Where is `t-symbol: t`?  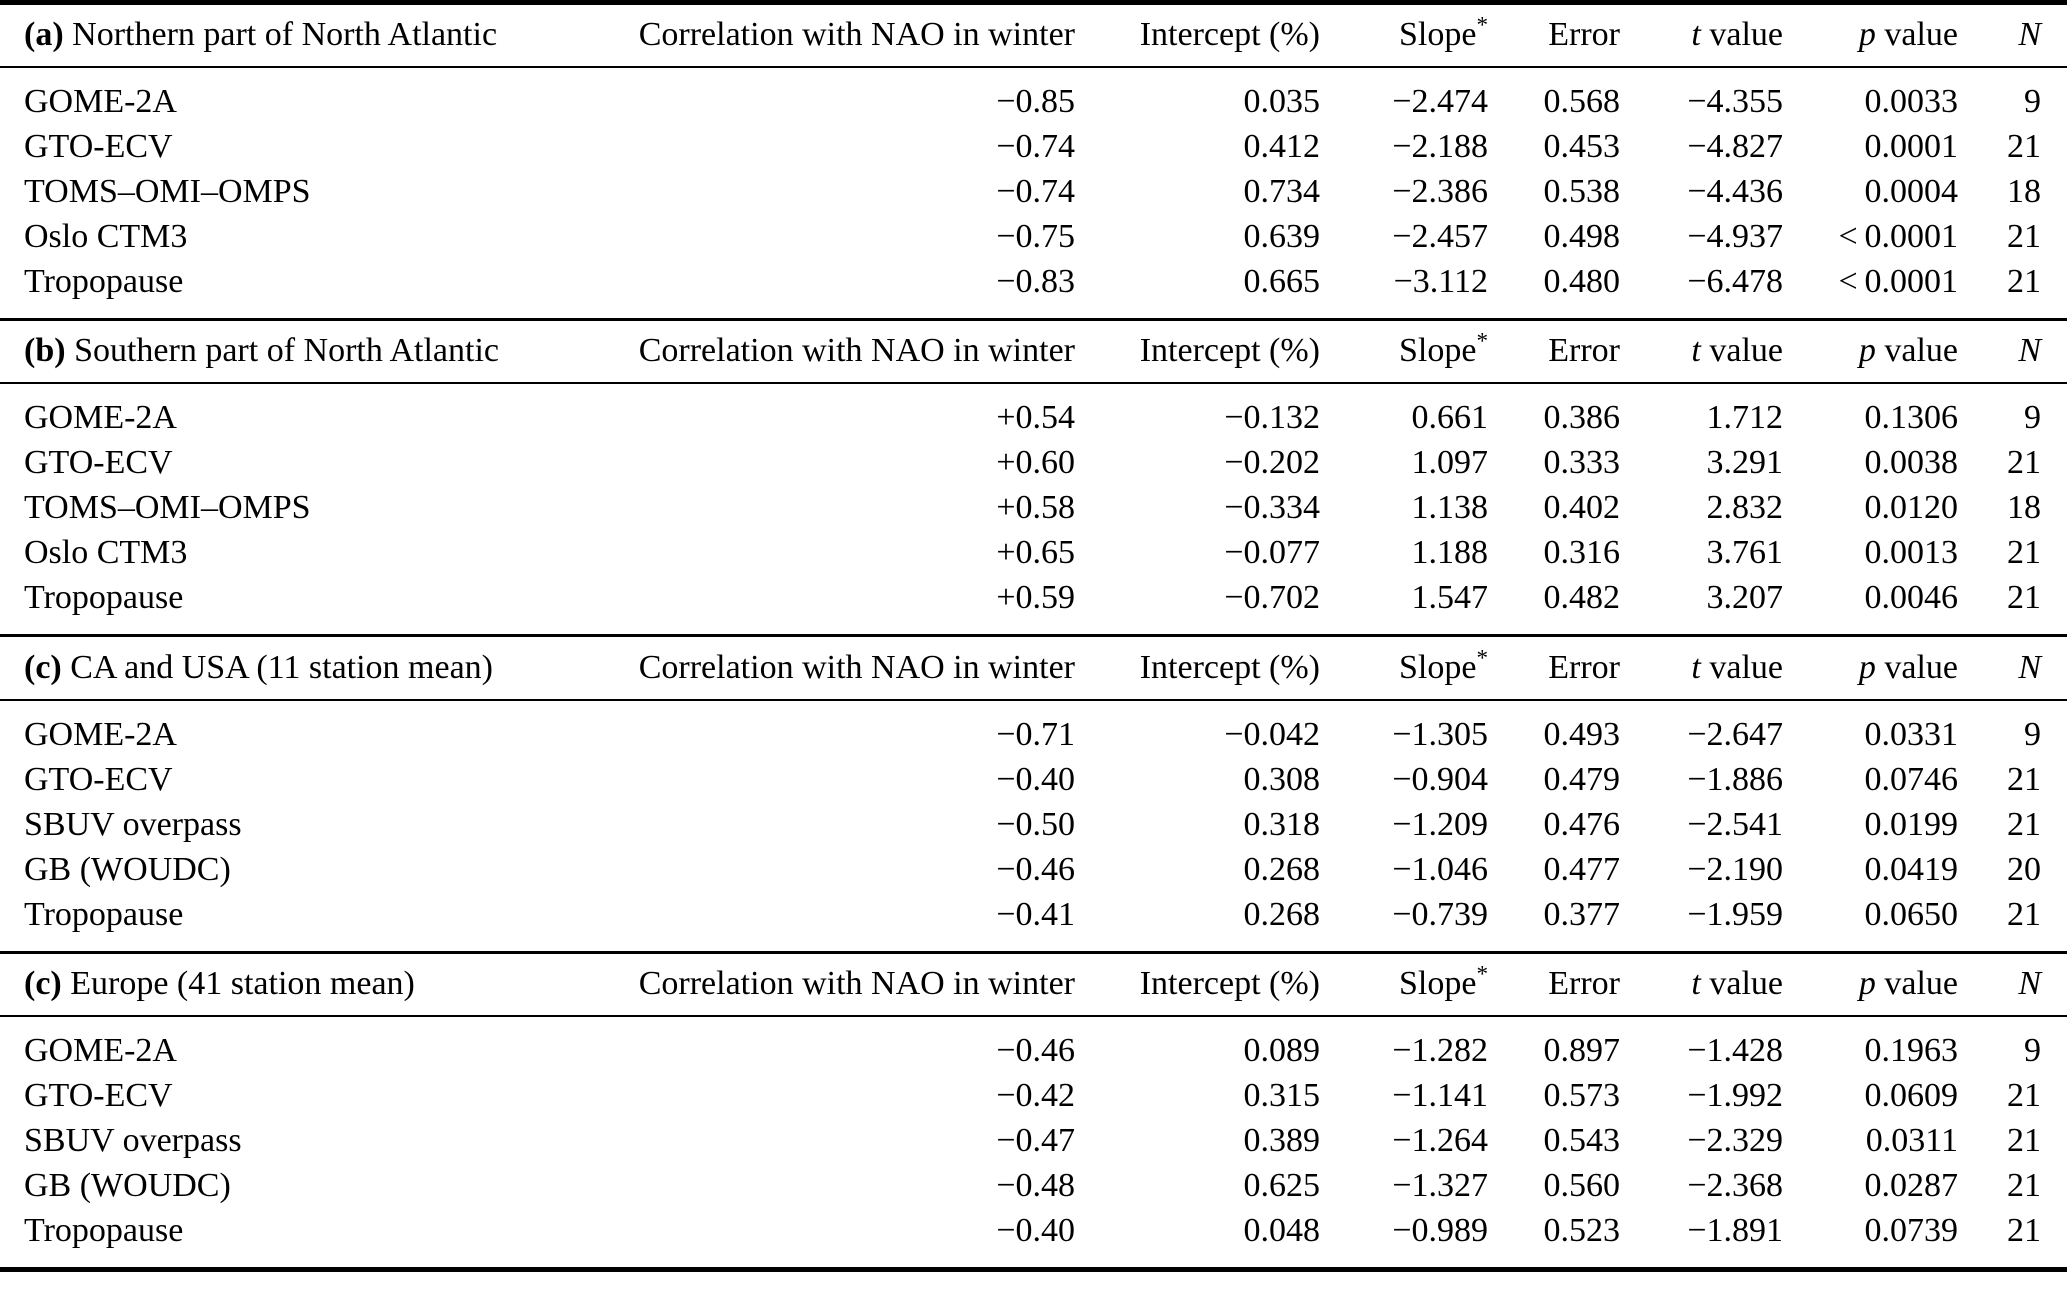
t-symbol: t is located at coordinates (1696, 351).